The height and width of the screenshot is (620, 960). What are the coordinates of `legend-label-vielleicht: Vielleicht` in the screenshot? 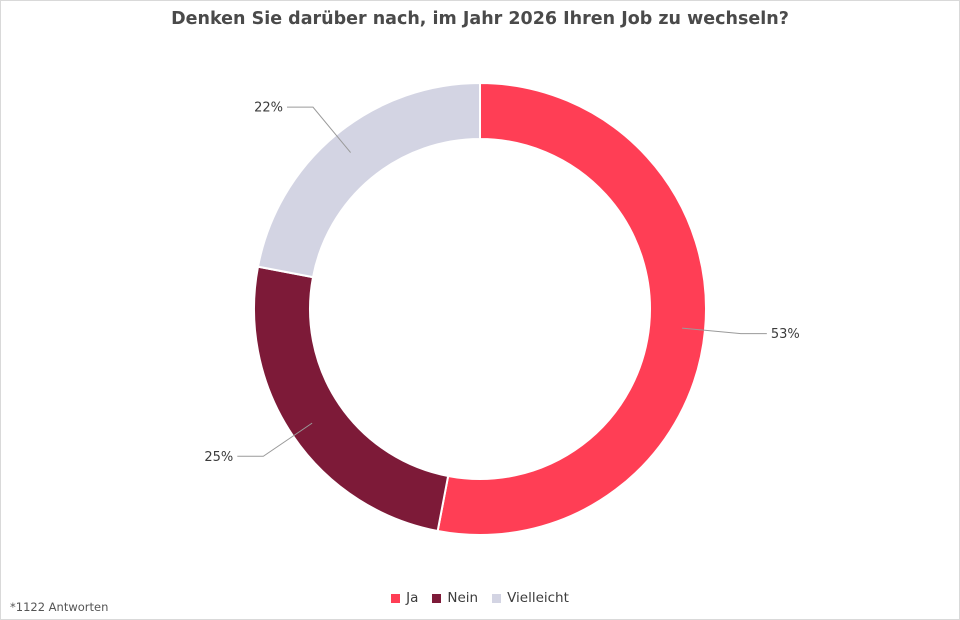 It's located at (538, 598).